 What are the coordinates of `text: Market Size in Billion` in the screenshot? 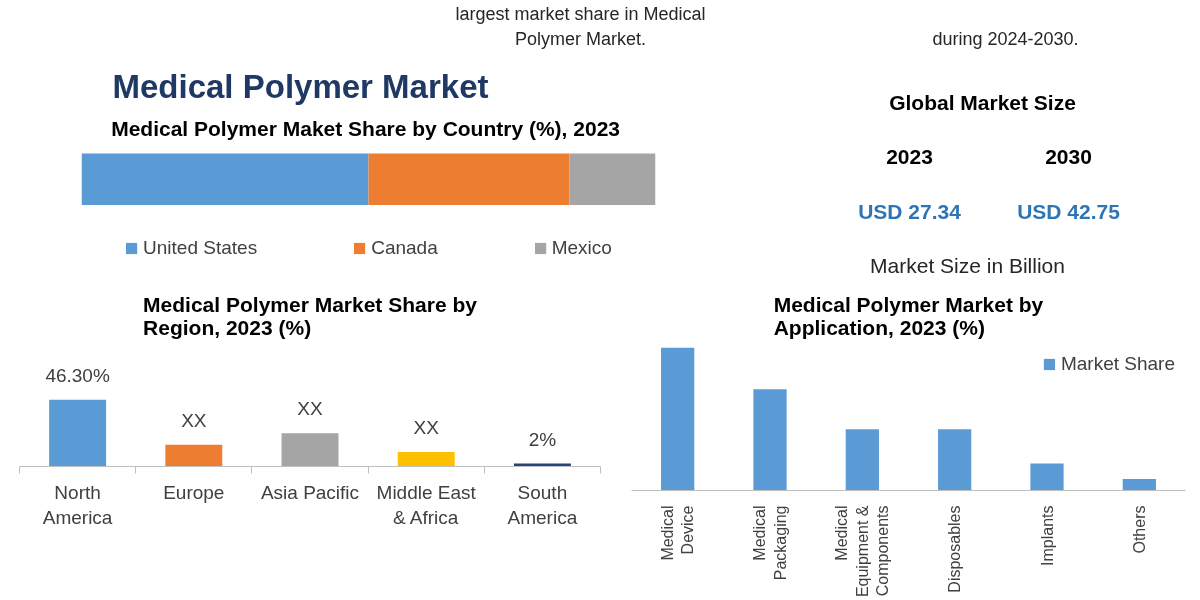 It's located at (967, 265).